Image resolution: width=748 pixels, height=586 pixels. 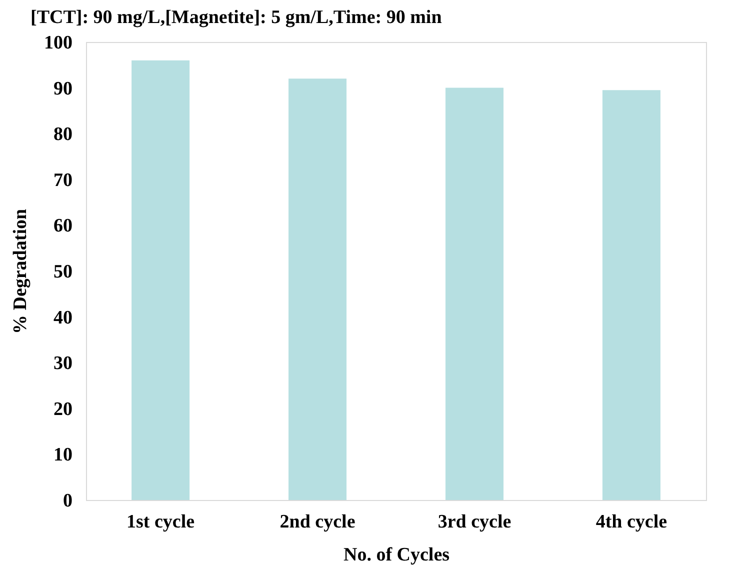 What do you see at coordinates (63, 135) in the screenshot?
I see `y-tick-label: 80` at bounding box center [63, 135].